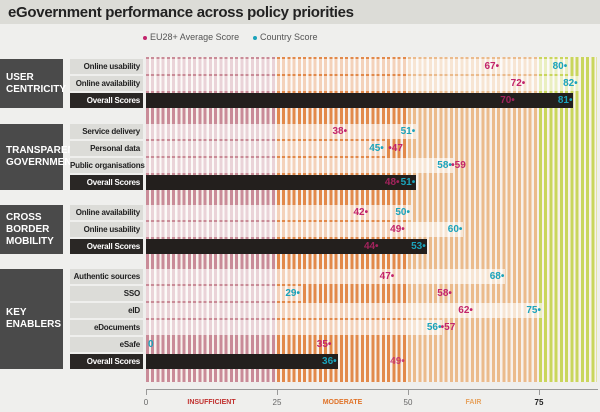  What do you see at coordinates (455, 229) in the screenshot?
I see `country-value: 60•` at bounding box center [455, 229].